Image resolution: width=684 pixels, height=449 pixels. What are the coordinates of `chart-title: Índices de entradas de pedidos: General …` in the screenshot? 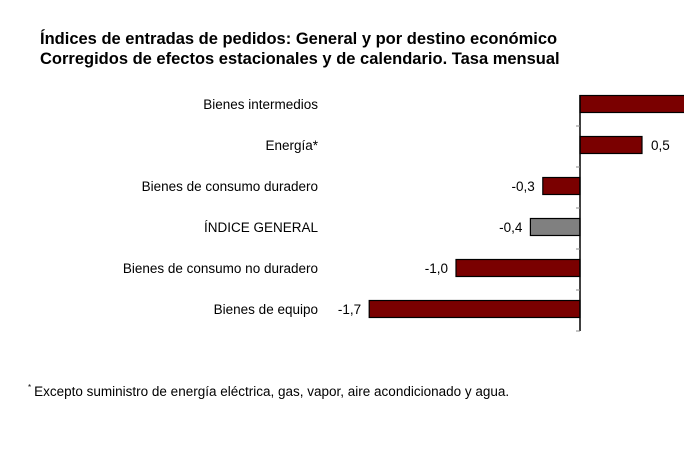 It's located at (299, 39).